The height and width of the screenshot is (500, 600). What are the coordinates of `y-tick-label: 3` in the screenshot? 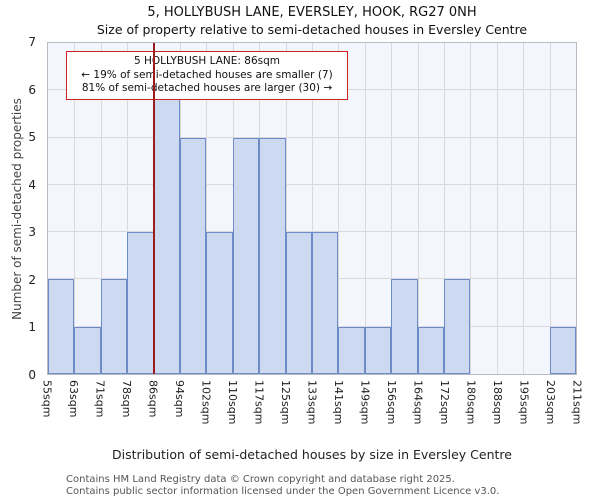 It's located at (32, 232).